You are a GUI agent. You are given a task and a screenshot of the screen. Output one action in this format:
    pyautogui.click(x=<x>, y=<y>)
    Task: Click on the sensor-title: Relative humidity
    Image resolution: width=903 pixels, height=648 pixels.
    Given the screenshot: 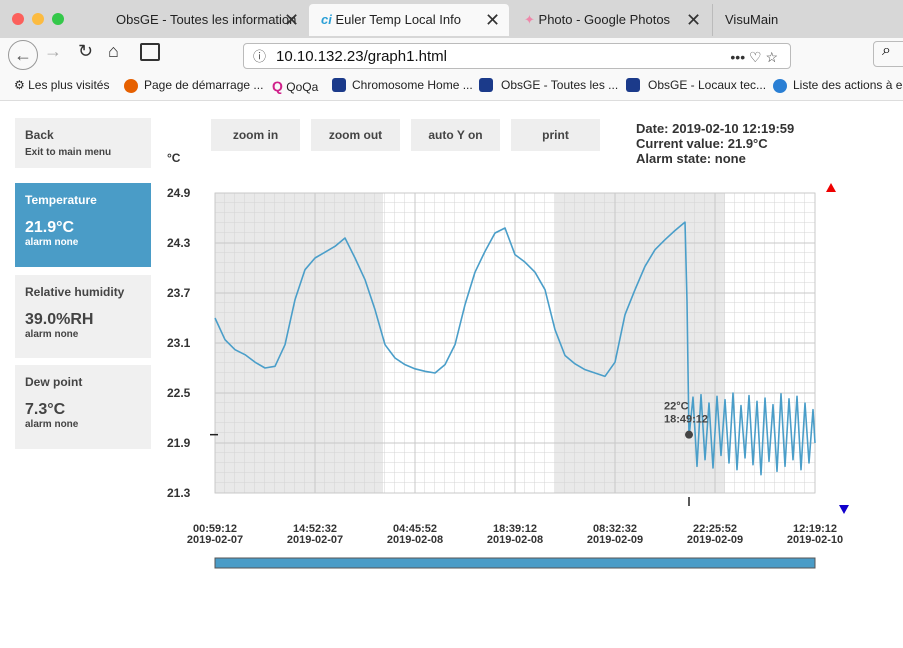 What is the action you would take?
    pyautogui.click(x=75, y=292)
    